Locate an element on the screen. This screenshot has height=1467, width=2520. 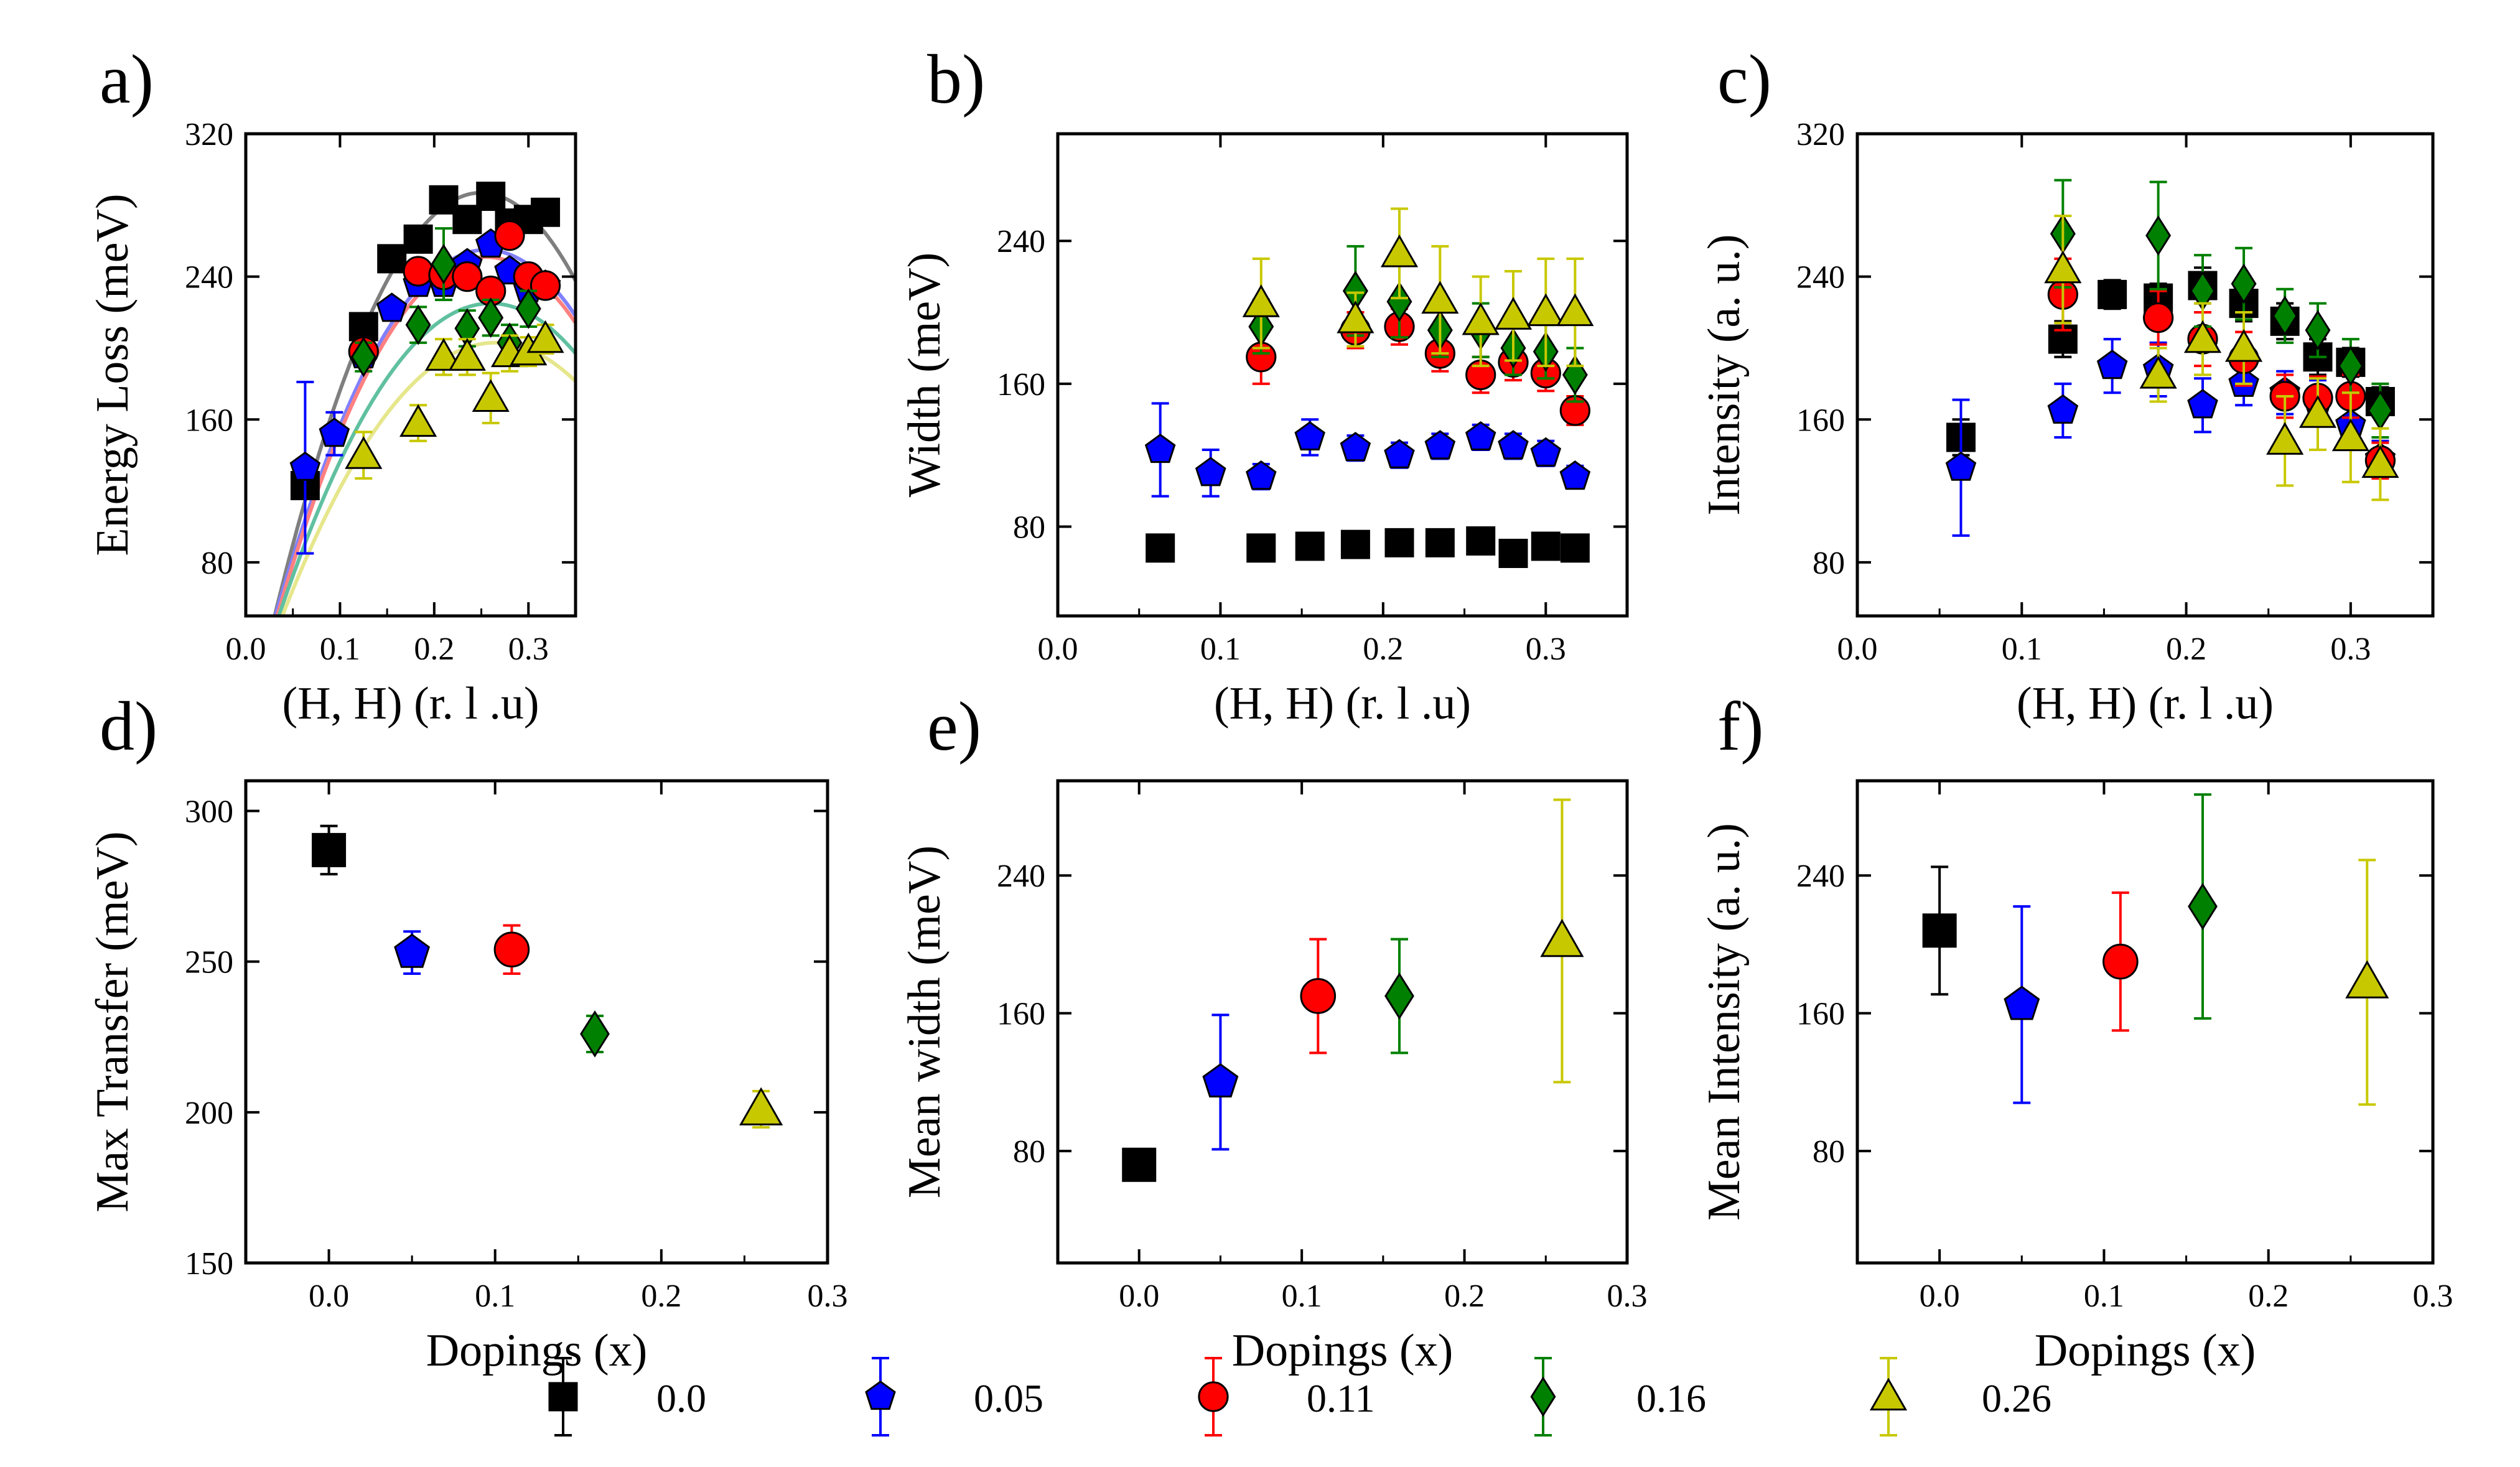
legend-label: 0.16 is located at coordinates (1671, 1398).